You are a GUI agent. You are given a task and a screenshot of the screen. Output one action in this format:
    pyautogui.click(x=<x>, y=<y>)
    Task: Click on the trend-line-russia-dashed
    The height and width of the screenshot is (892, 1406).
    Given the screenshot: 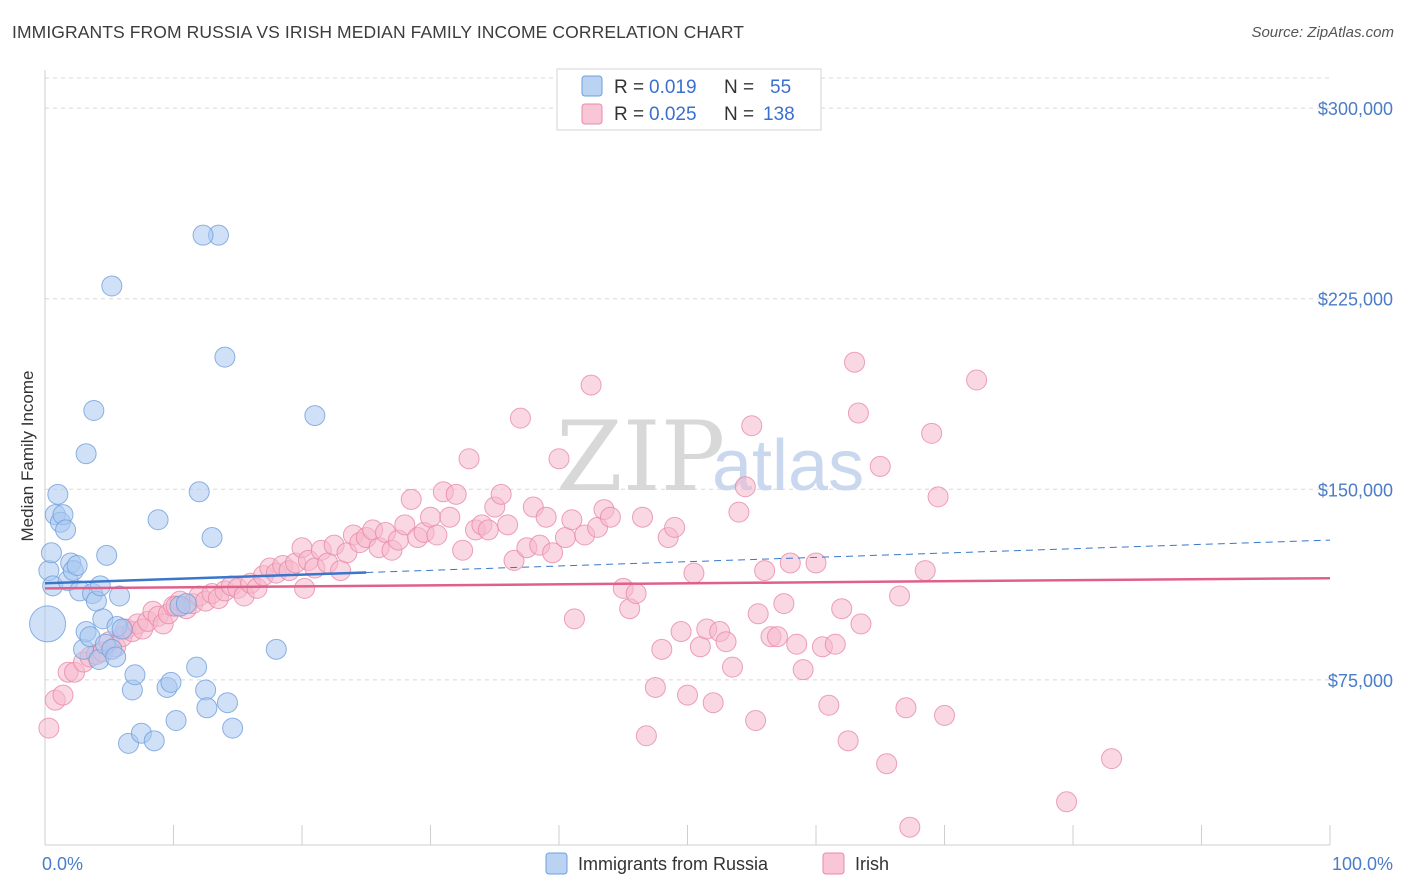 What is the action you would take?
    pyautogui.click(x=848, y=556)
    